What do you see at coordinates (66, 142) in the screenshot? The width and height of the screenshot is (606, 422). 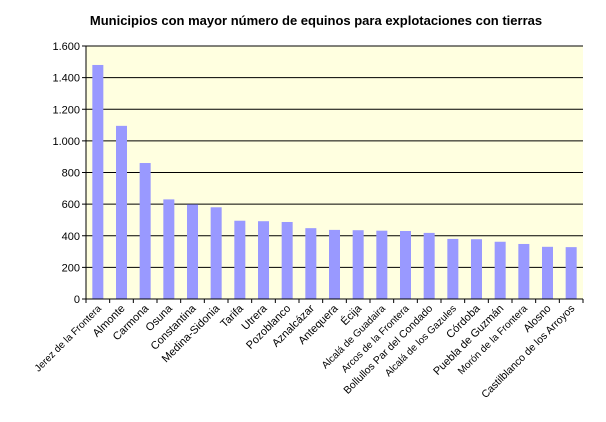 I see `y-tick-label: 1.000` at bounding box center [66, 142].